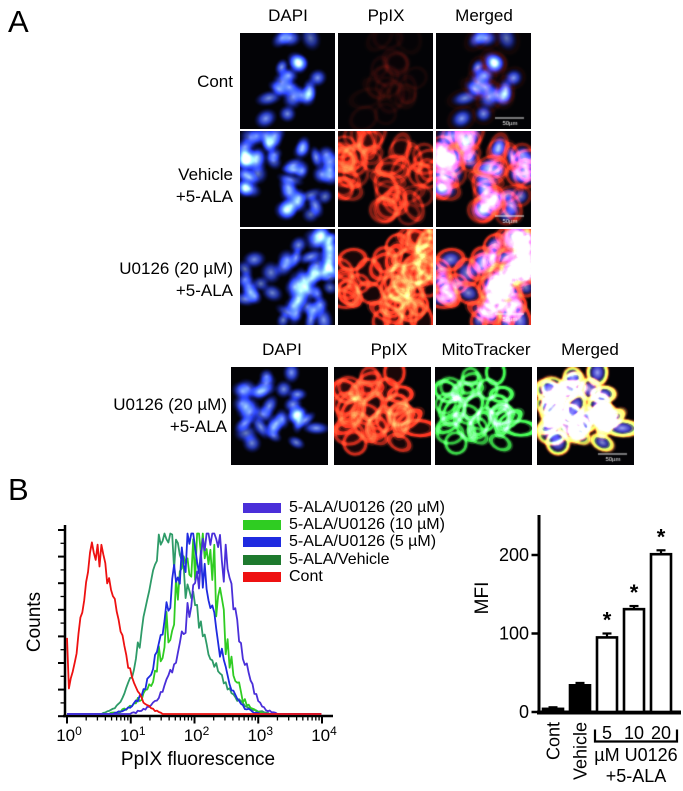  Describe the element at coordinates (287, 179) in the screenshot. I see `micrograph-row2-col1` at that location.